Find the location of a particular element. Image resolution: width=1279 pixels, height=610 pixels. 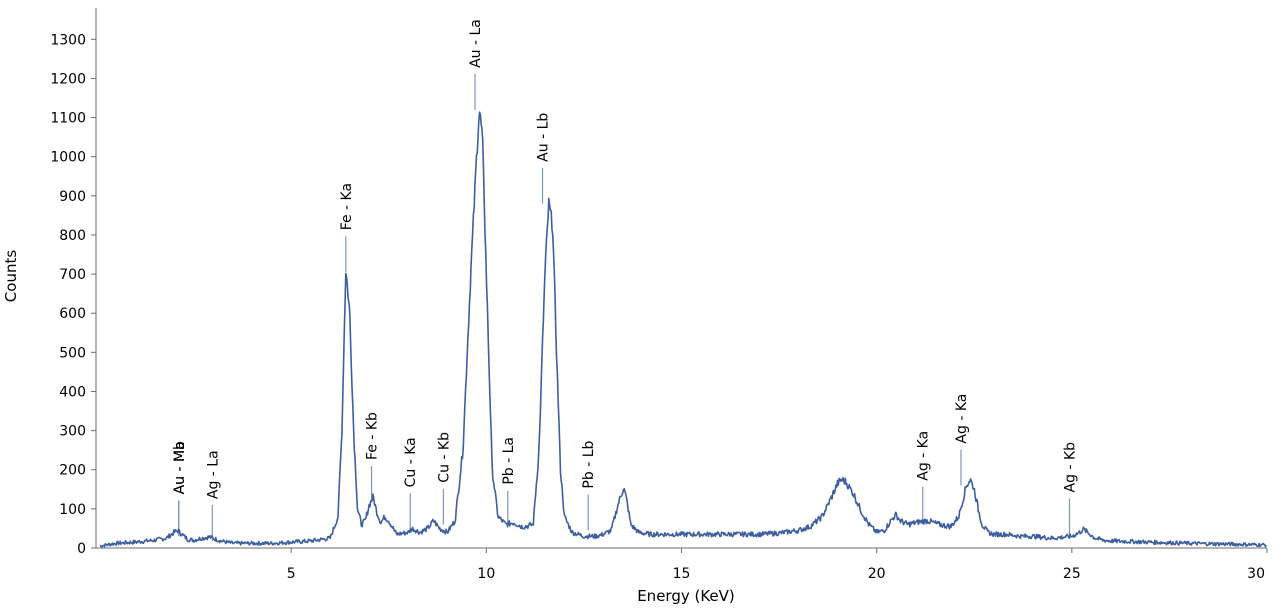

y-tick-label: 0 is located at coordinates (81, 549).